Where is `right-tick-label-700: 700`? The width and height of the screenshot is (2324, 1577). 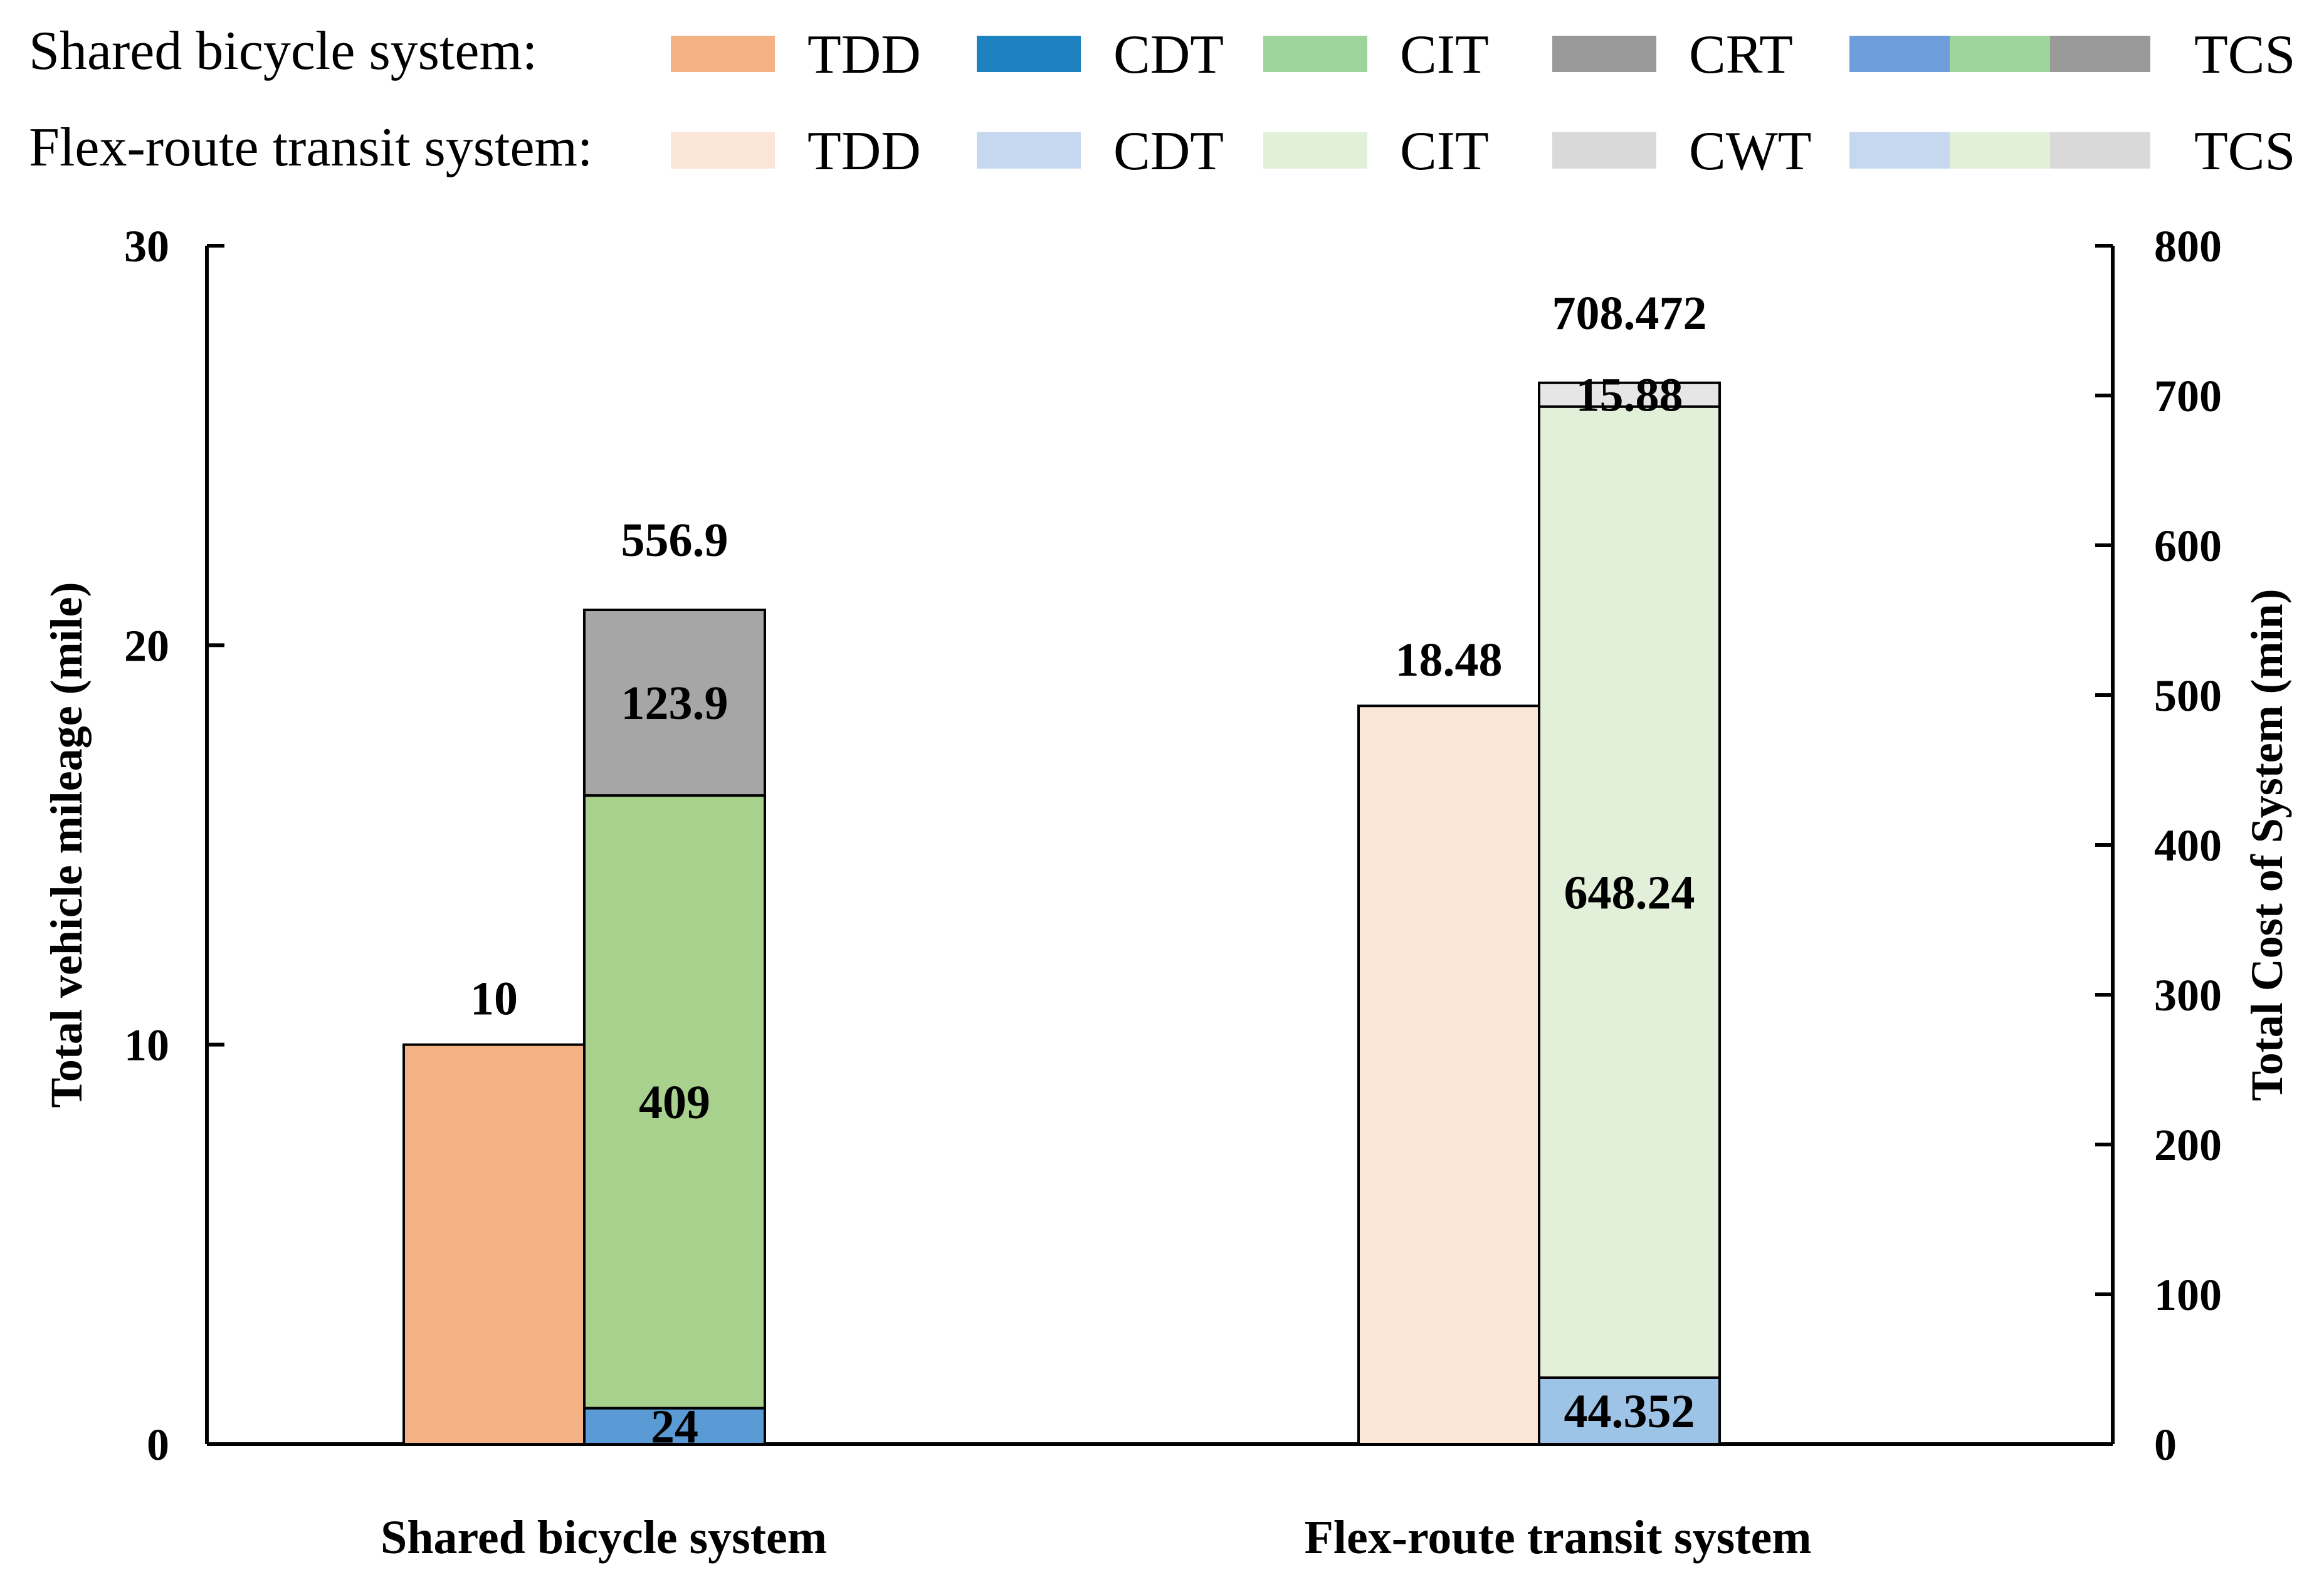
right-tick-label-700: 700 is located at coordinates (2188, 396).